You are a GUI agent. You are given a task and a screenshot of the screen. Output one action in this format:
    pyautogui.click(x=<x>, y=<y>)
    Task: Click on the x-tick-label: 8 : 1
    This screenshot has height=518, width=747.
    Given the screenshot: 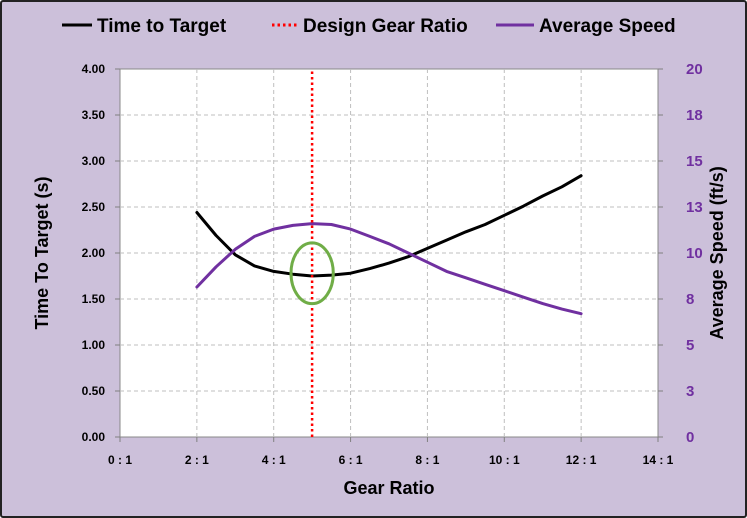 What is the action you would take?
    pyautogui.click(x=427, y=460)
    